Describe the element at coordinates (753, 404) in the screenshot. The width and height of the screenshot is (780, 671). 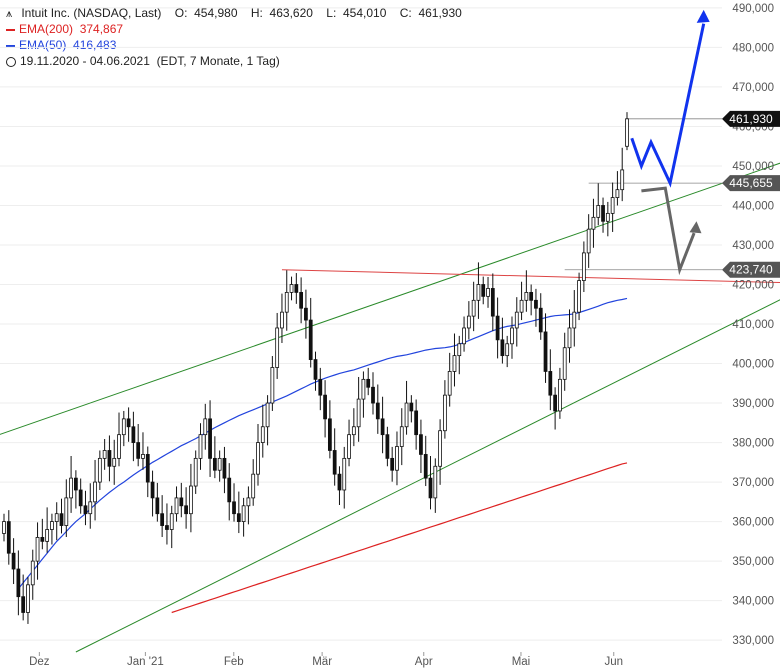
I see `y-tick-label: 390,000` at that location.